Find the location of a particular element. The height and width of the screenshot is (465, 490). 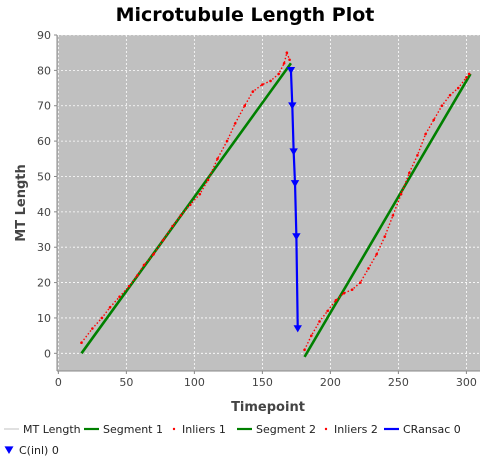

x-axis-ticks: 0 50 100 150 200 250 300 is located at coordinates (266, 380).